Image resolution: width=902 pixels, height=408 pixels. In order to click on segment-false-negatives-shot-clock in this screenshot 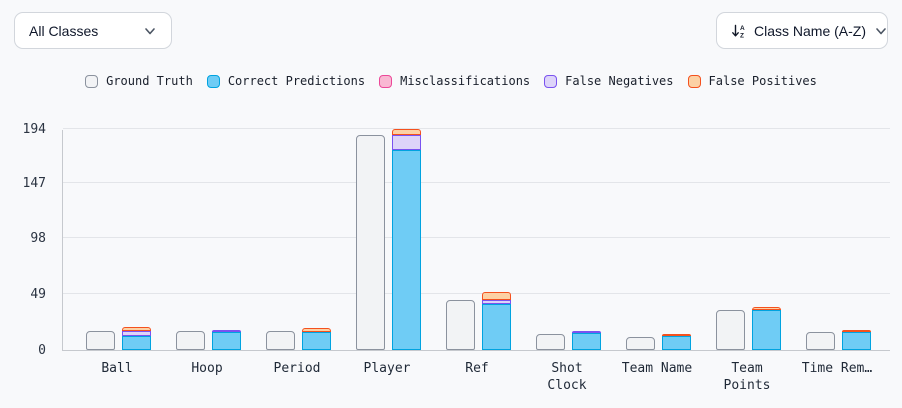, I will do `click(586, 331)`.